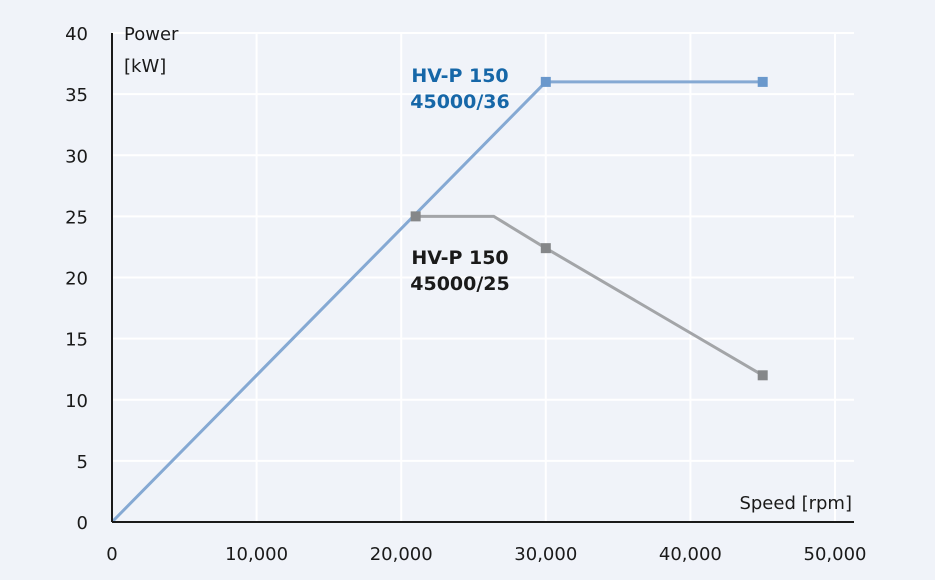 The image size is (935, 580). What do you see at coordinates (795, 503) in the screenshot?
I see `x-axis-label: Speed [rpm]` at bounding box center [795, 503].